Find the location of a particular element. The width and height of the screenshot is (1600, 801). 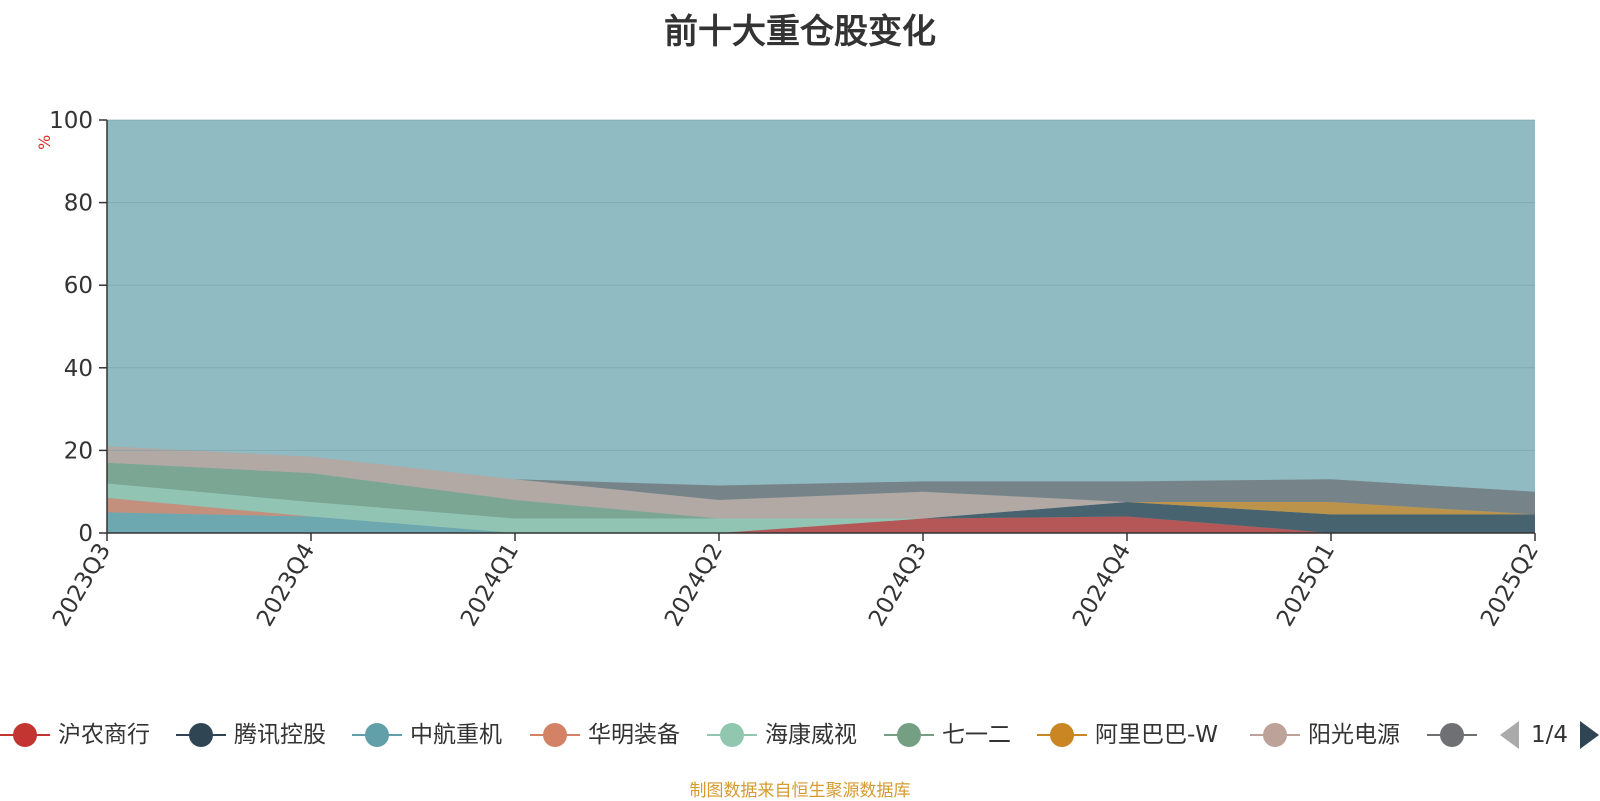

next-page-icon is located at coordinates (1589, 735).